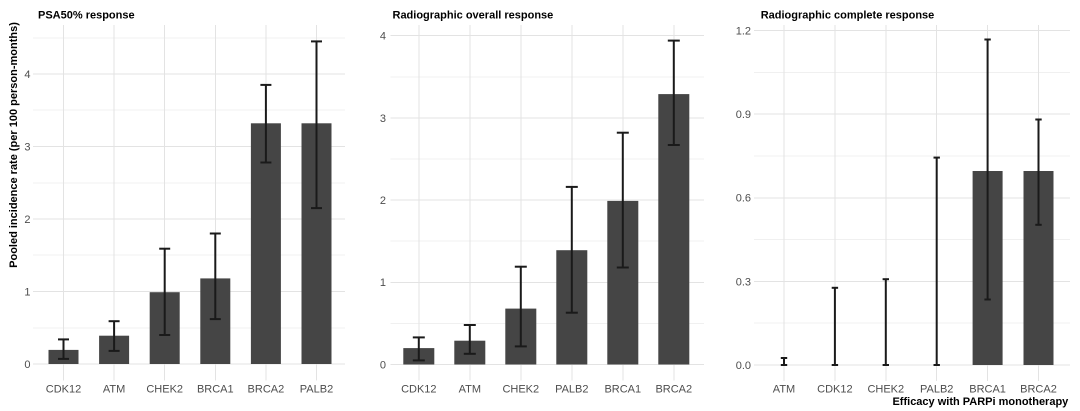 Image resolution: width=1080 pixels, height=411 pixels. Describe the element at coordinates (980, 402) in the screenshot. I see `svg-text:Efficacy with PARPi monotherap: Efficacy with PARPi monotherapy` at that location.